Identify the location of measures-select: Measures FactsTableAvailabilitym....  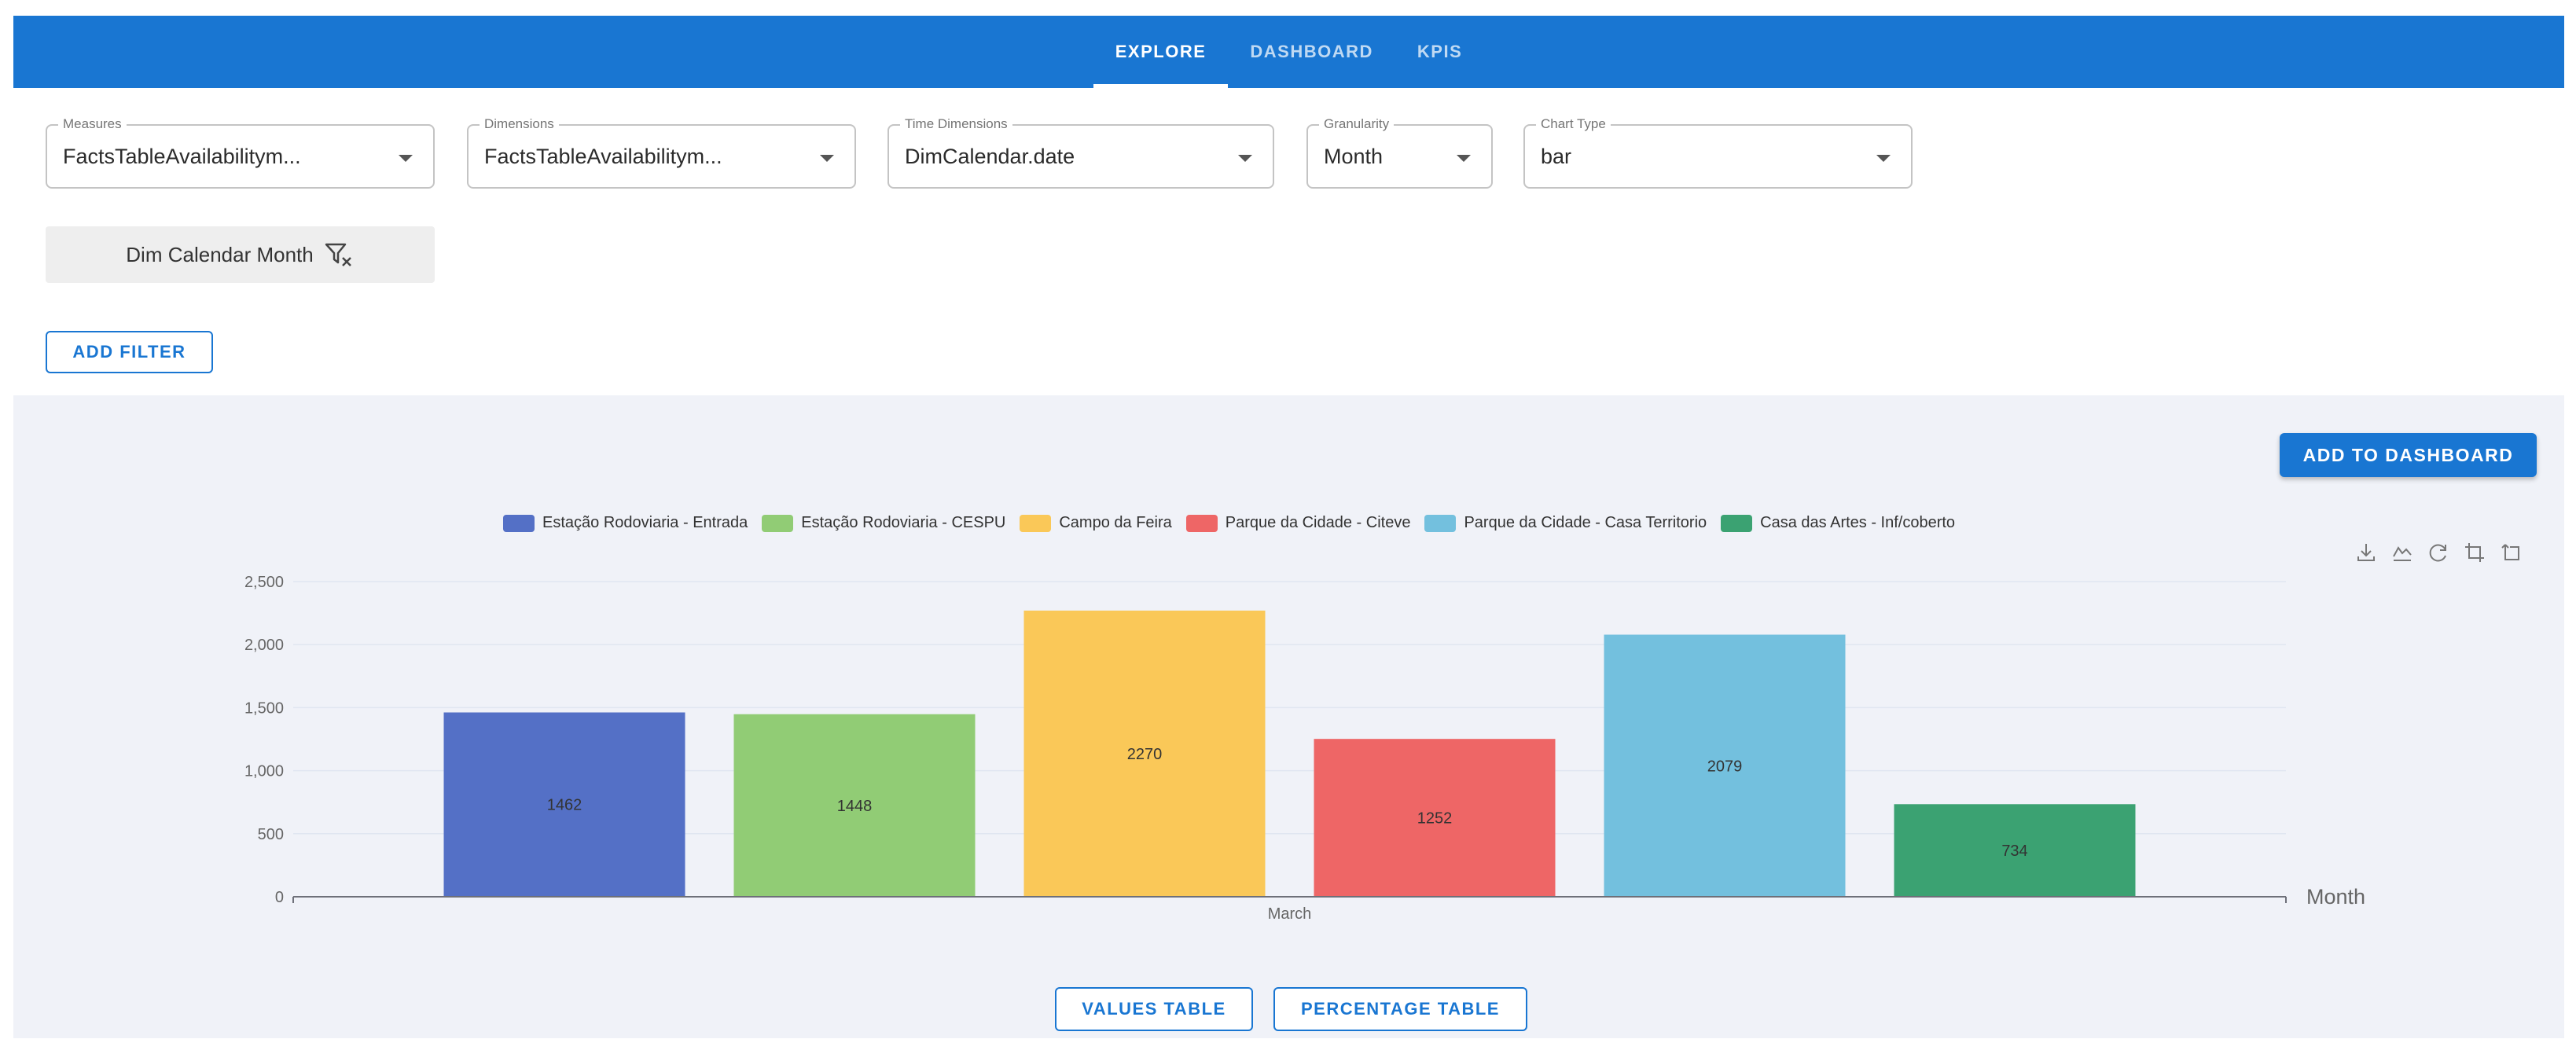
(240, 152).